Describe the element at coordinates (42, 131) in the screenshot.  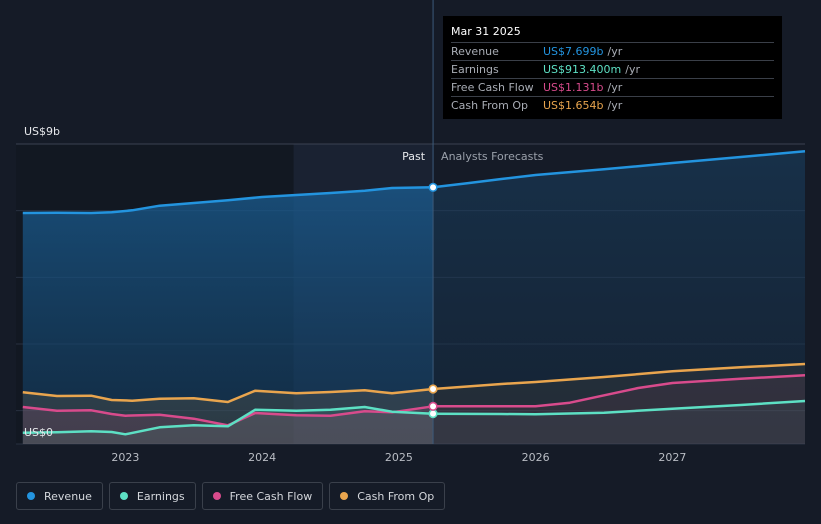
I see `y-axis-top-label: US$9b` at that location.